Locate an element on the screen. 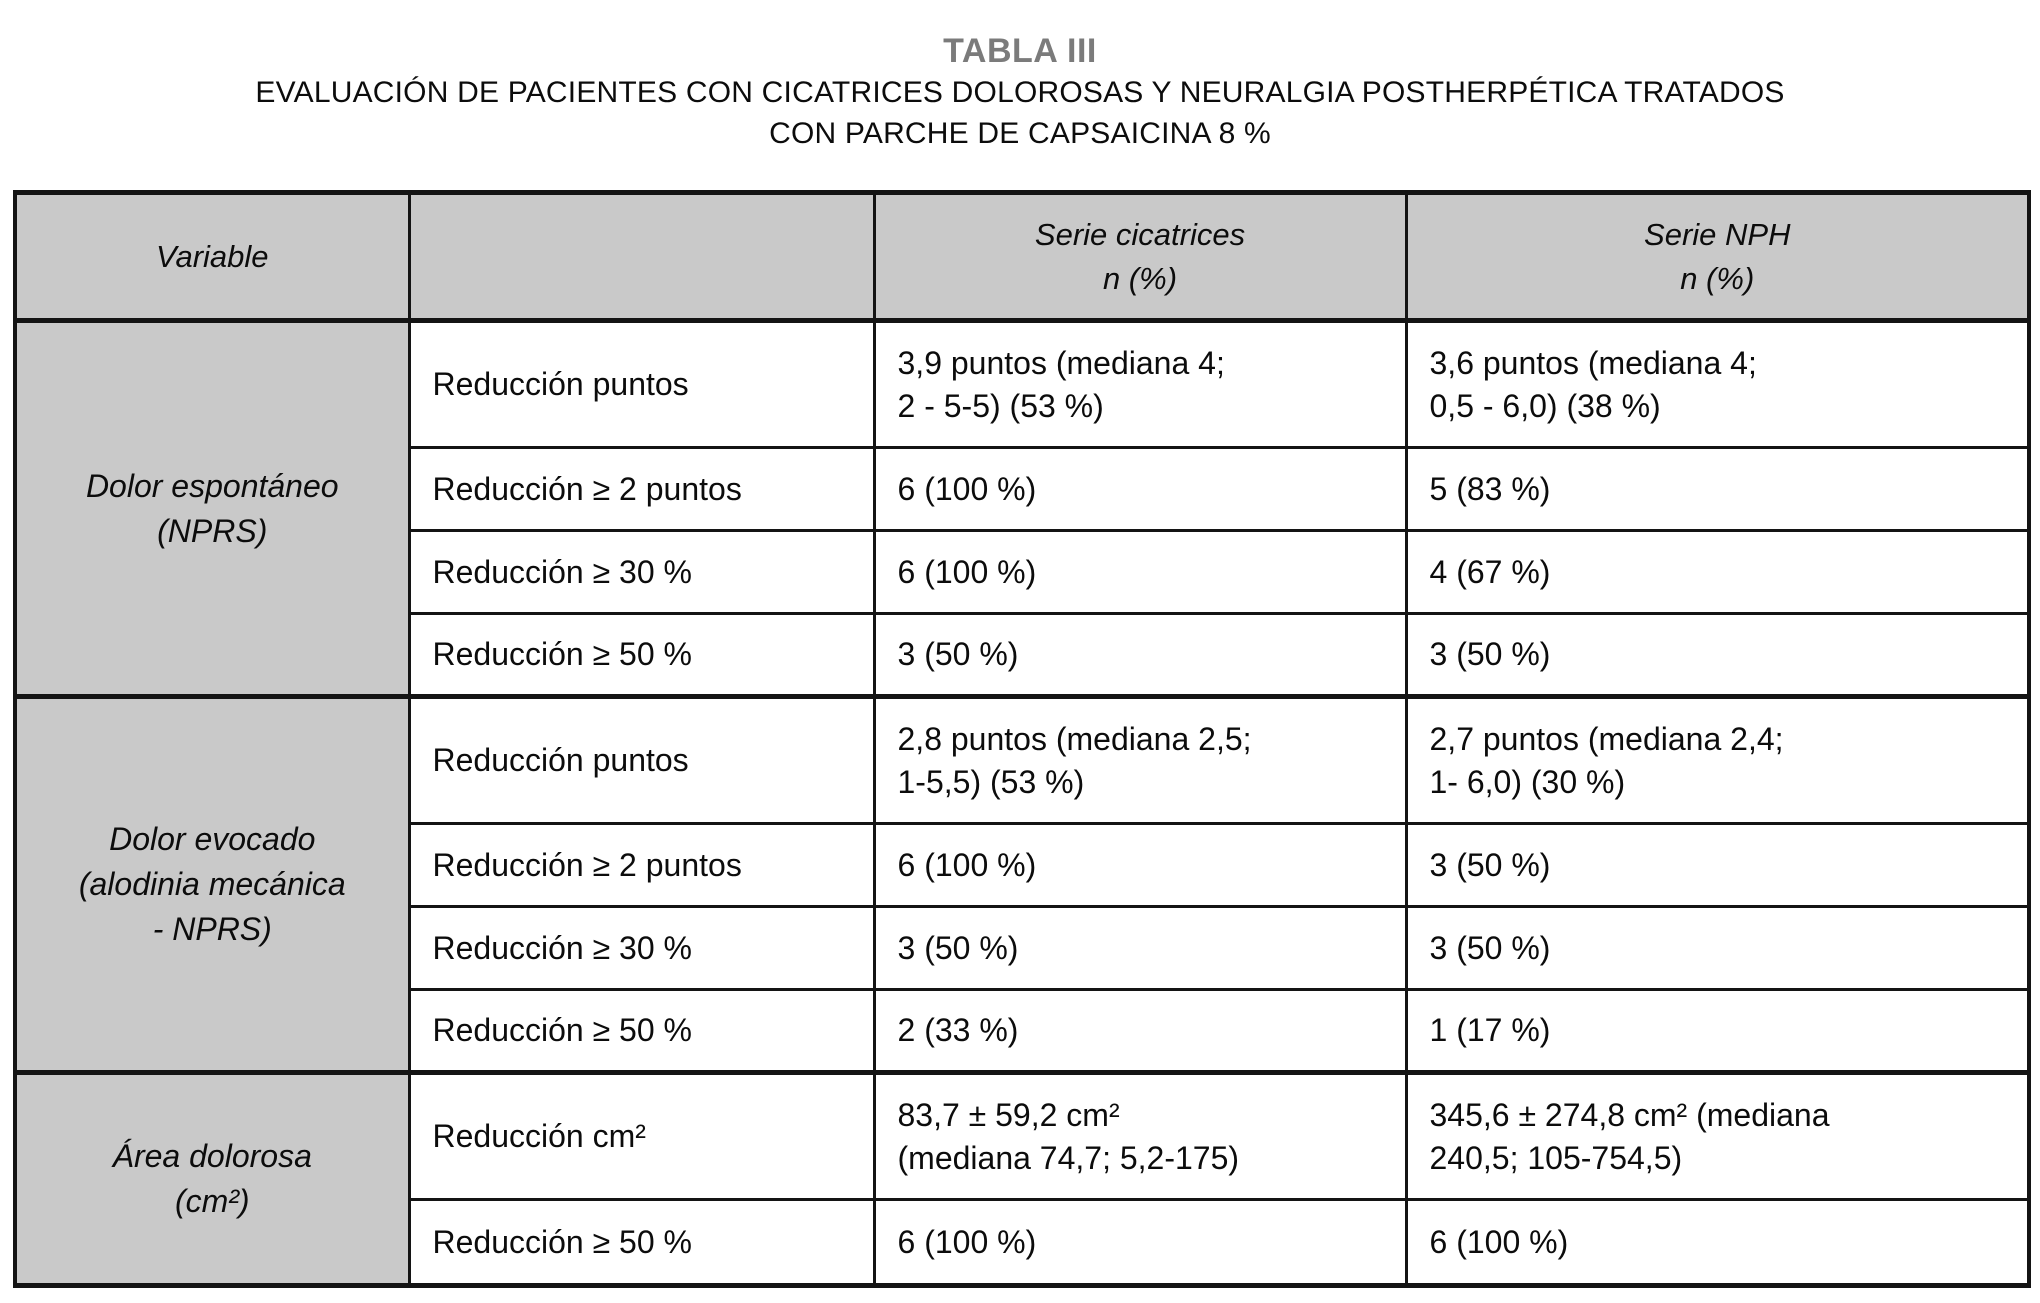  value-cell-nph: 4 (67 %) is located at coordinates (1717, 572).